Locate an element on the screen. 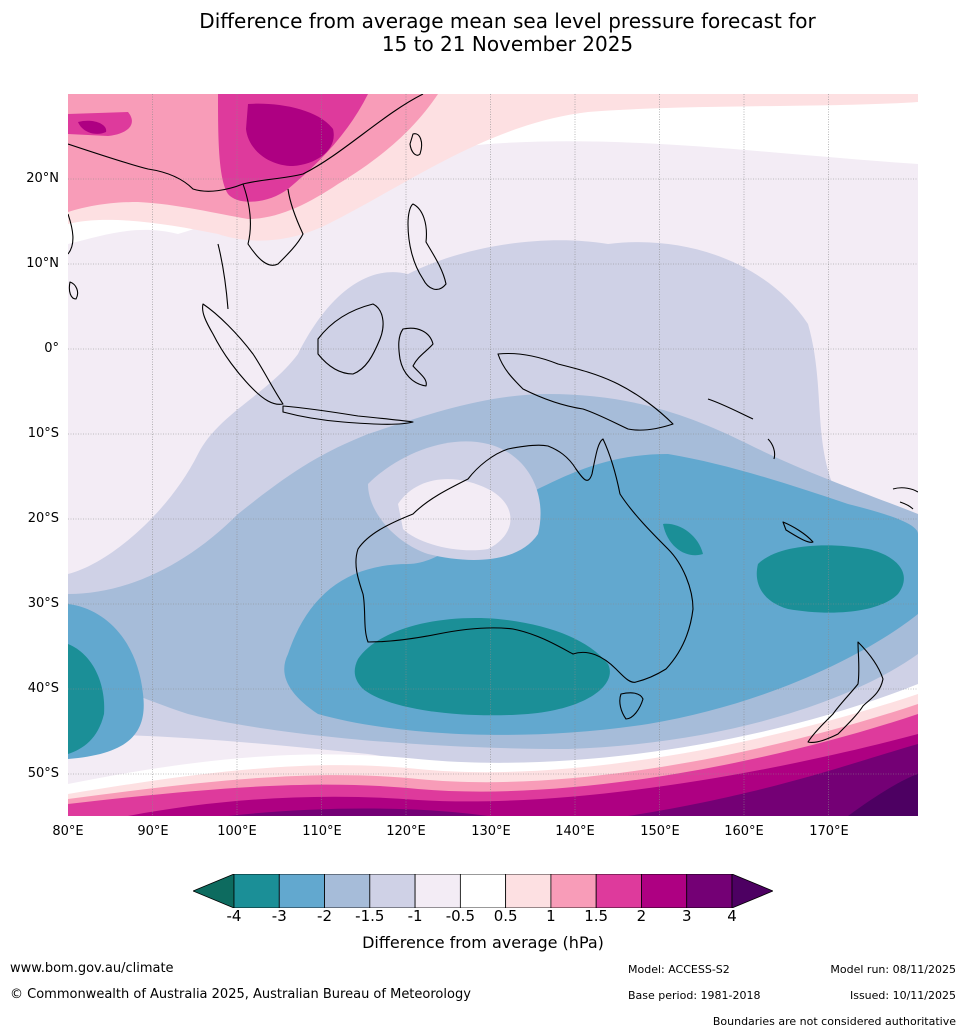 This screenshot has width=965, height=1035. lat-label-10n: 10°N is located at coordinates (42, 263).